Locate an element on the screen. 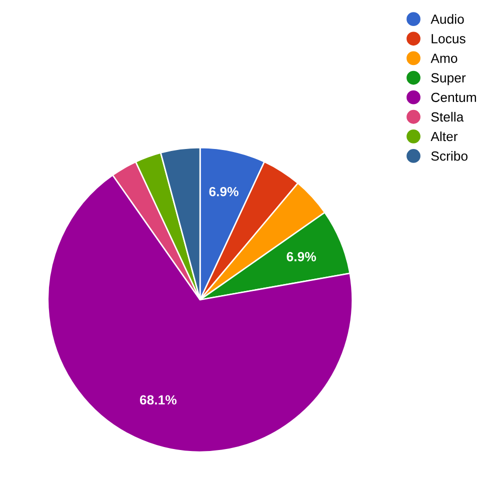  legend-label: Locus is located at coordinates (449, 39).